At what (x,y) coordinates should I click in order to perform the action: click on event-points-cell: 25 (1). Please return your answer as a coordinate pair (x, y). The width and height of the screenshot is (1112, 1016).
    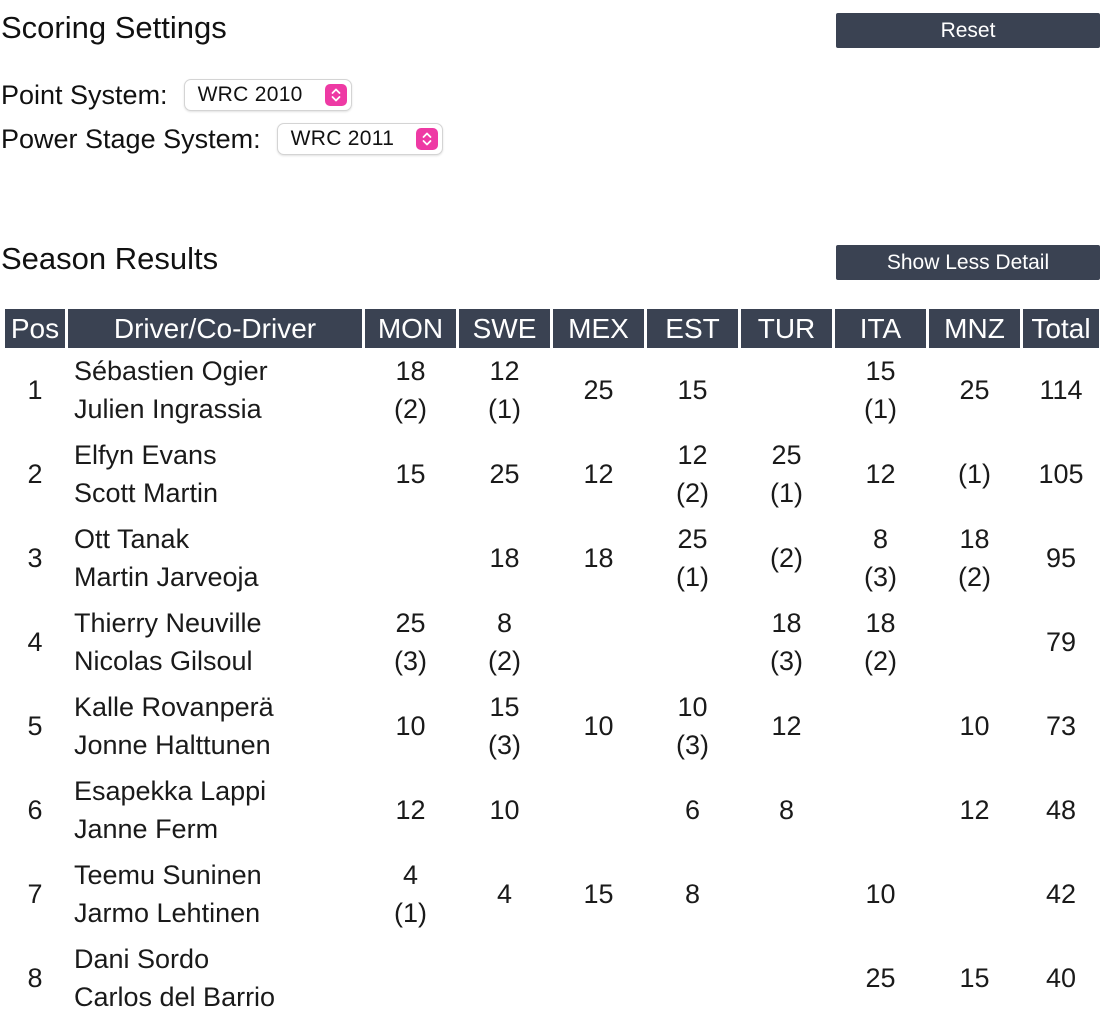
    Looking at the image, I should click on (786, 474).